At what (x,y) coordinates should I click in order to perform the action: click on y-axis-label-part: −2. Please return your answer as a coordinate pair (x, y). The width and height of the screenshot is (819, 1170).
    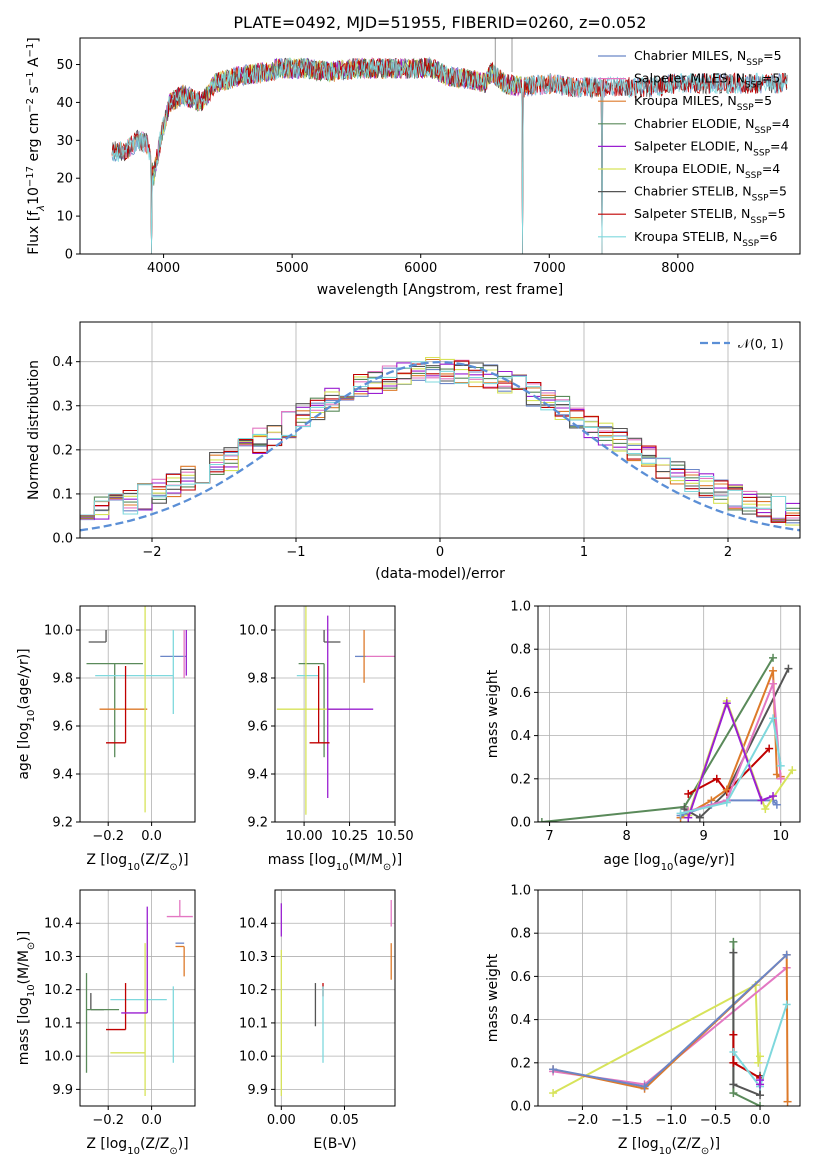
    Looking at the image, I should click on (30, 105).